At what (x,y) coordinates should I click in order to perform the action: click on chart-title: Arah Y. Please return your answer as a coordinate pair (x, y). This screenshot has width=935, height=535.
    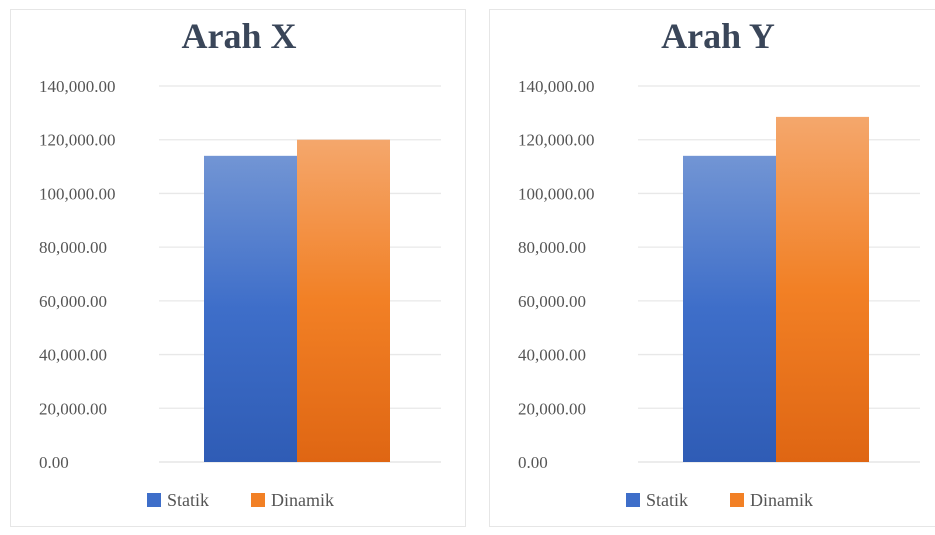
    Looking at the image, I should click on (718, 36).